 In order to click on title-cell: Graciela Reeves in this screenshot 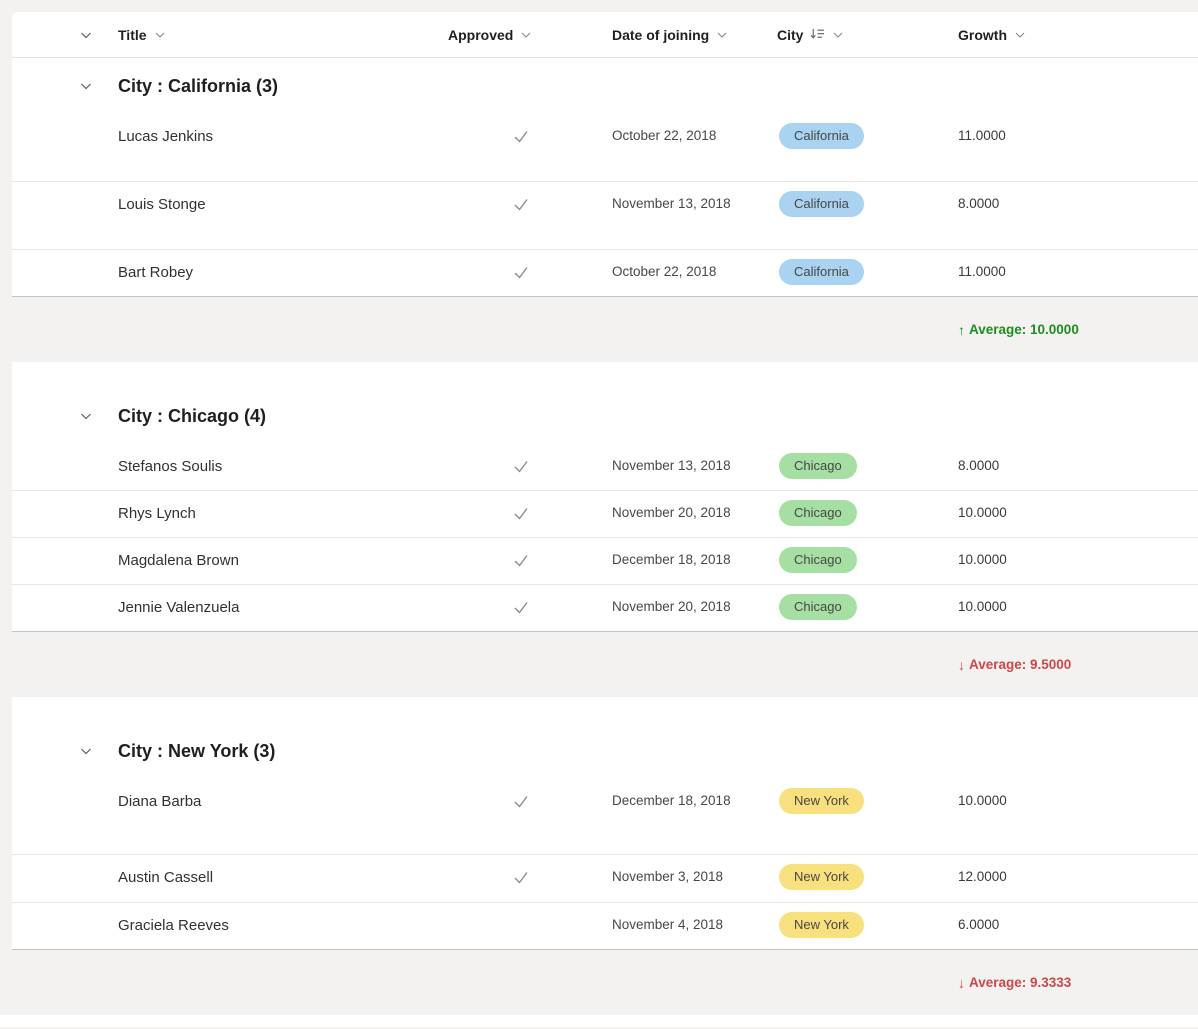, I will do `click(173, 925)`.